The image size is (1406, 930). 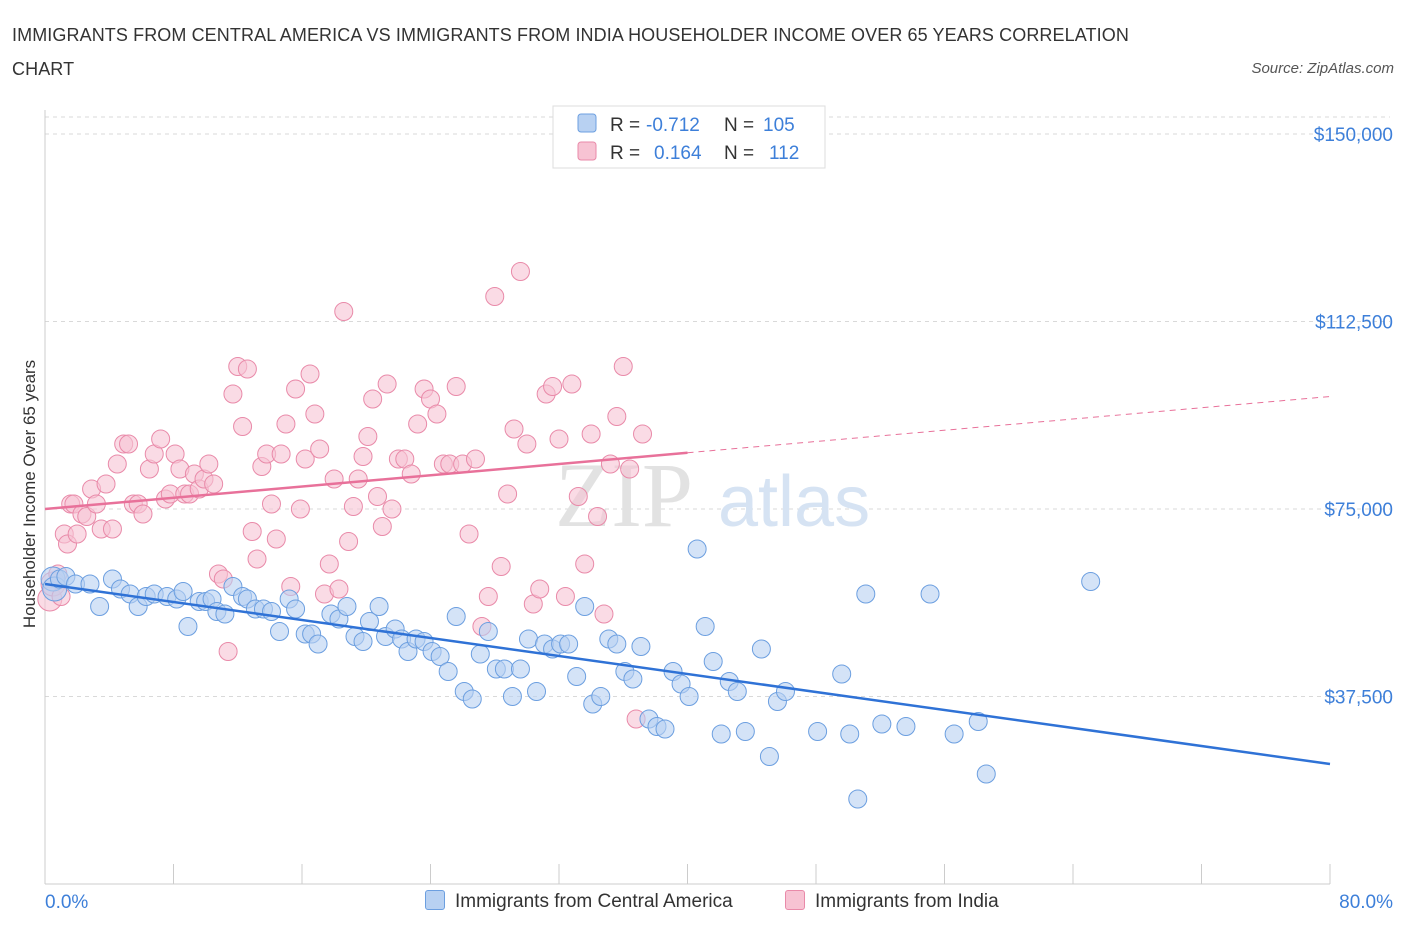 I want to click on legend-label-central-america: Immigrants from Central America, so click(x=594, y=901).